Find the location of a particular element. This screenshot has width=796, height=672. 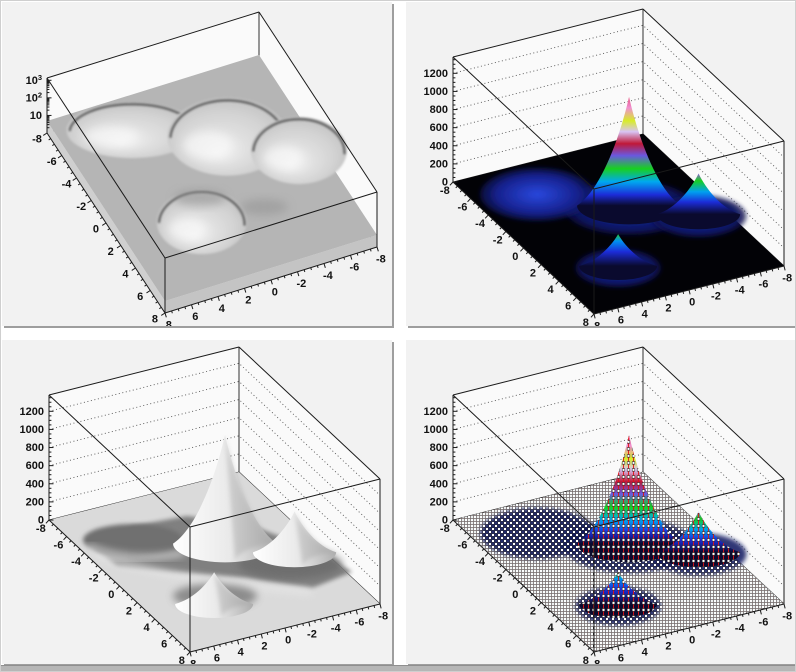

z-tick-label: 10³ is located at coordinates (34, 80).